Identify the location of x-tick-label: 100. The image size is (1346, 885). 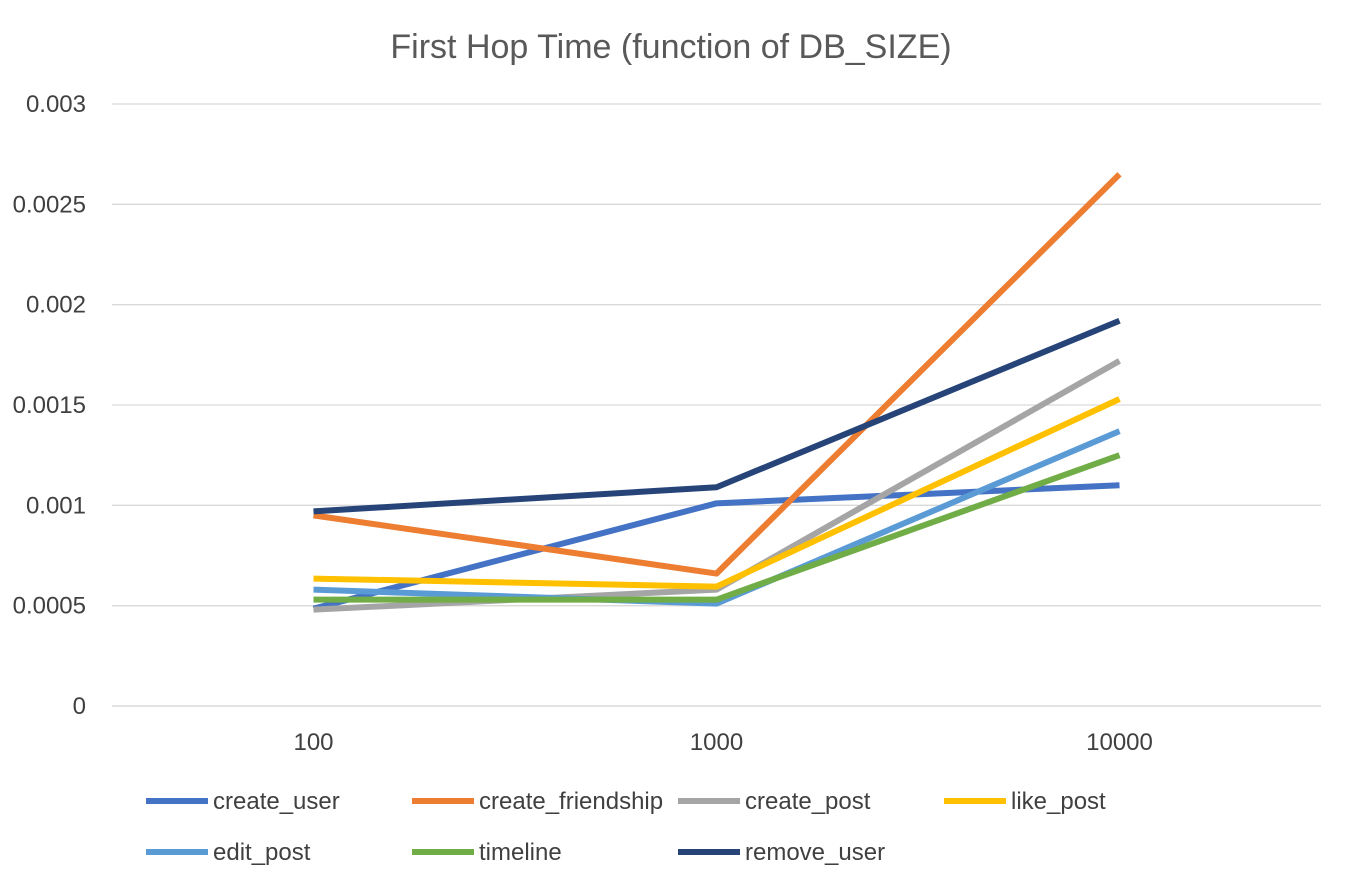
(313, 742).